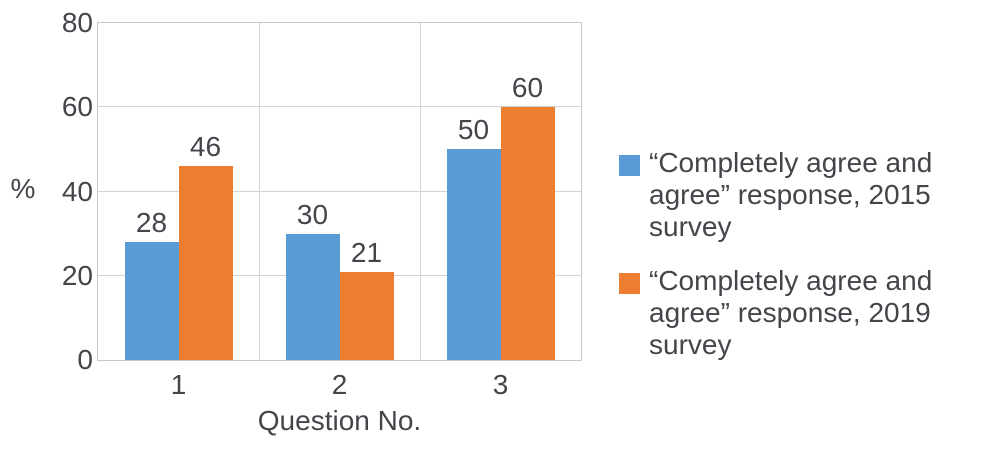  What do you see at coordinates (312, 214) in the screenshot?
I see `bar-value-label: 30` at bounding box center [312, 214].